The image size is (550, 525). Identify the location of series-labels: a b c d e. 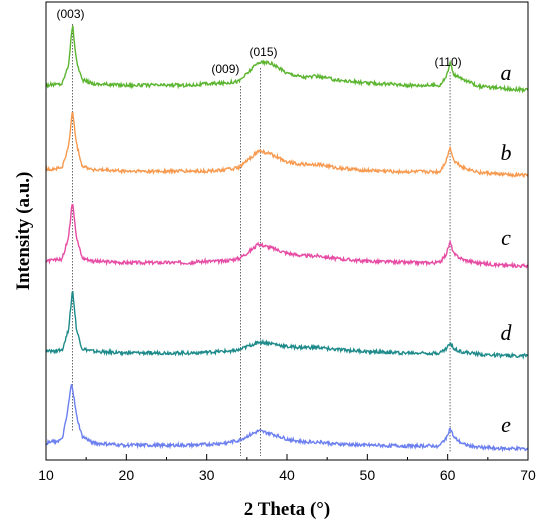
(507, 248).